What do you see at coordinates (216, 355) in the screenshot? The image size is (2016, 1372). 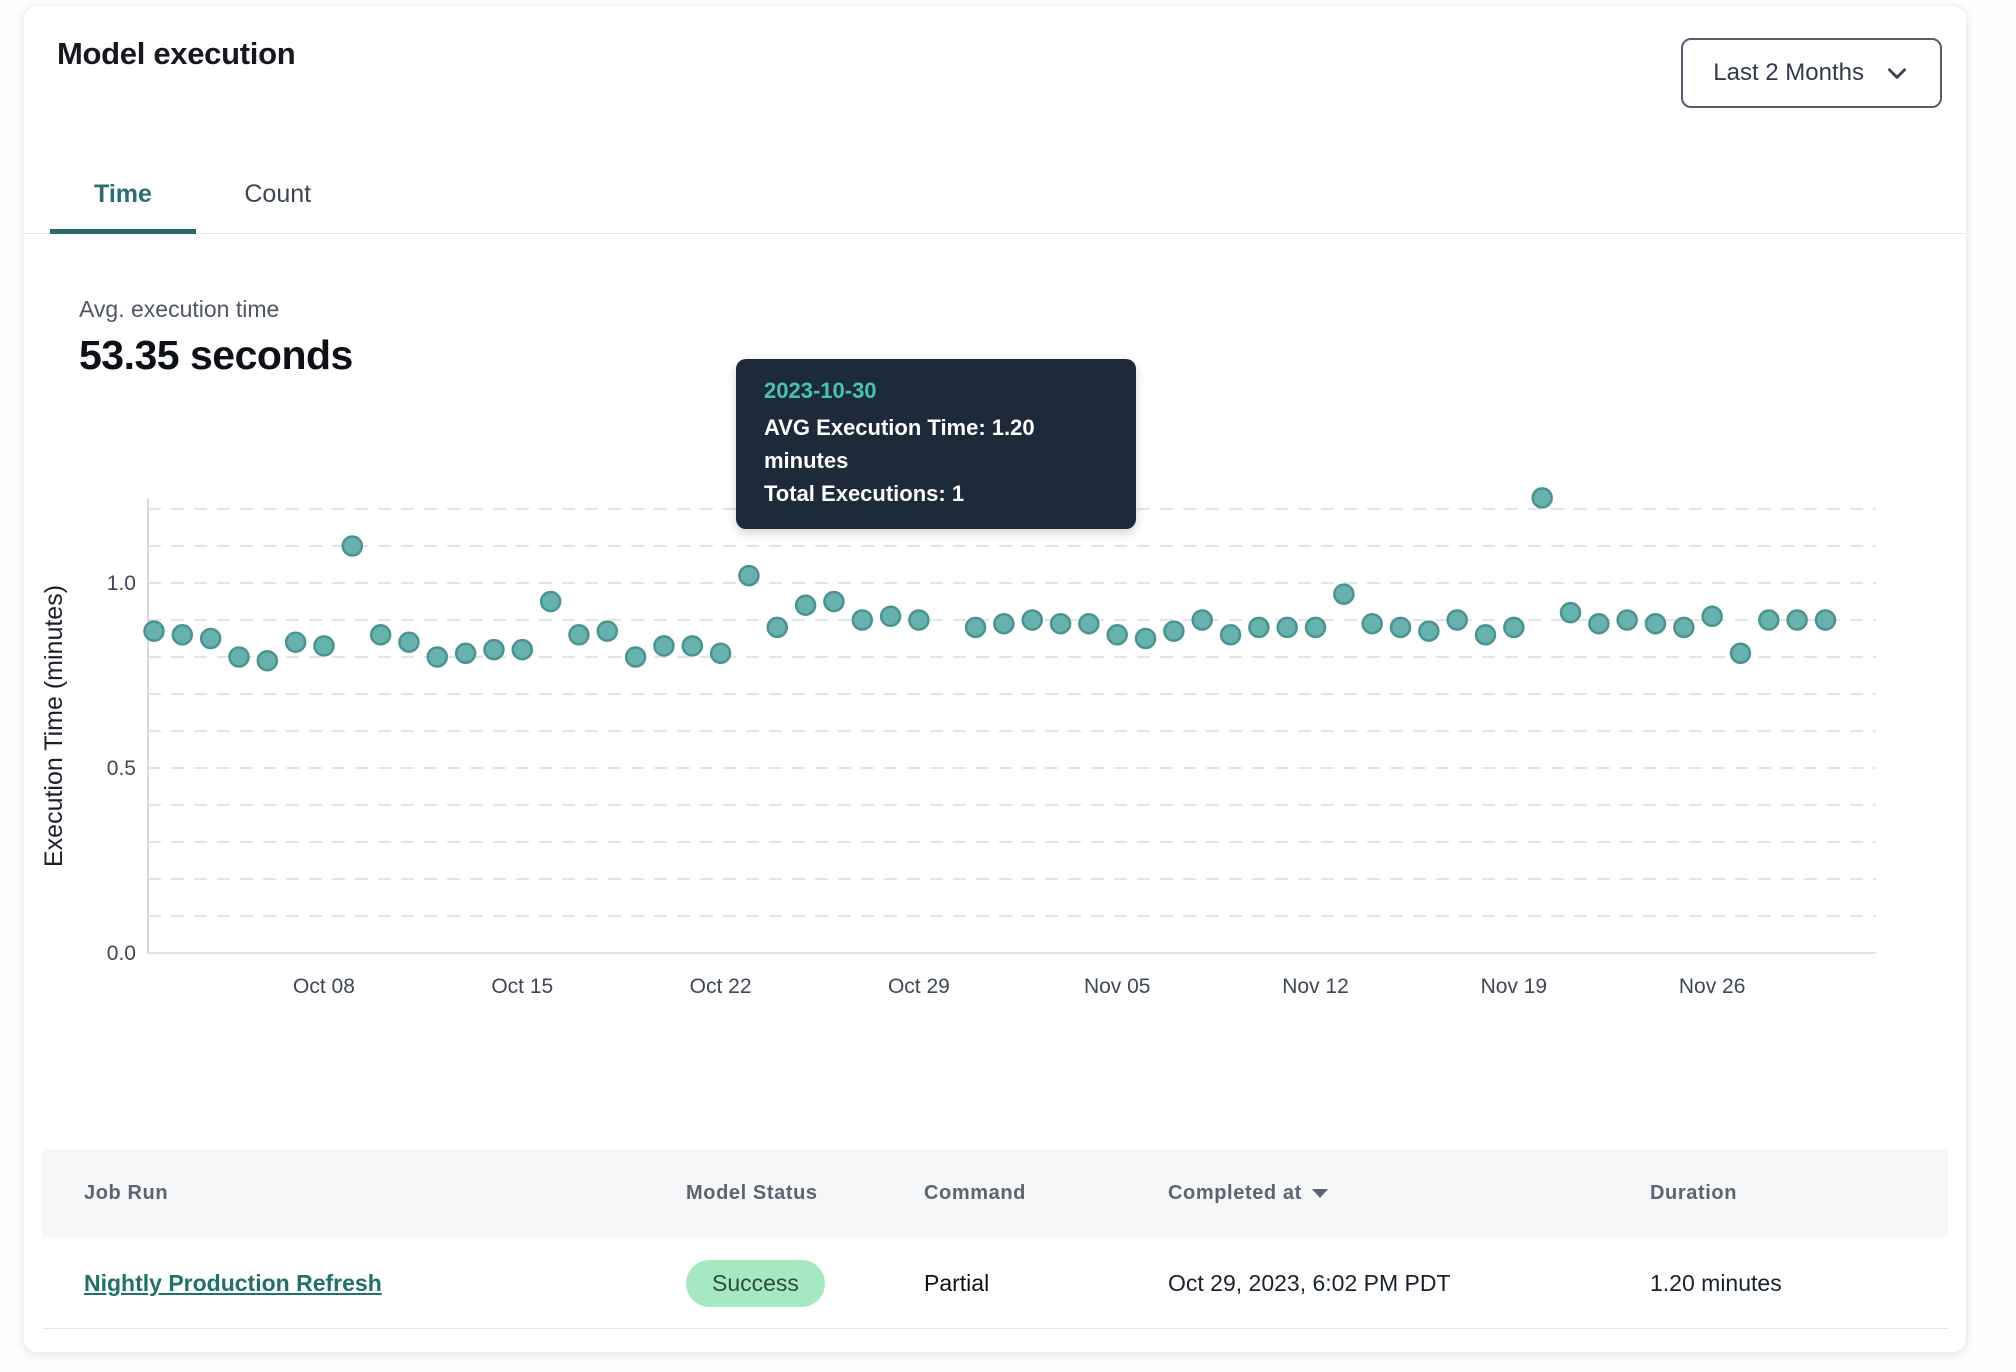 I see `avg-execution-time-value: 53.35 seconds` at bounding box center [216, 355].